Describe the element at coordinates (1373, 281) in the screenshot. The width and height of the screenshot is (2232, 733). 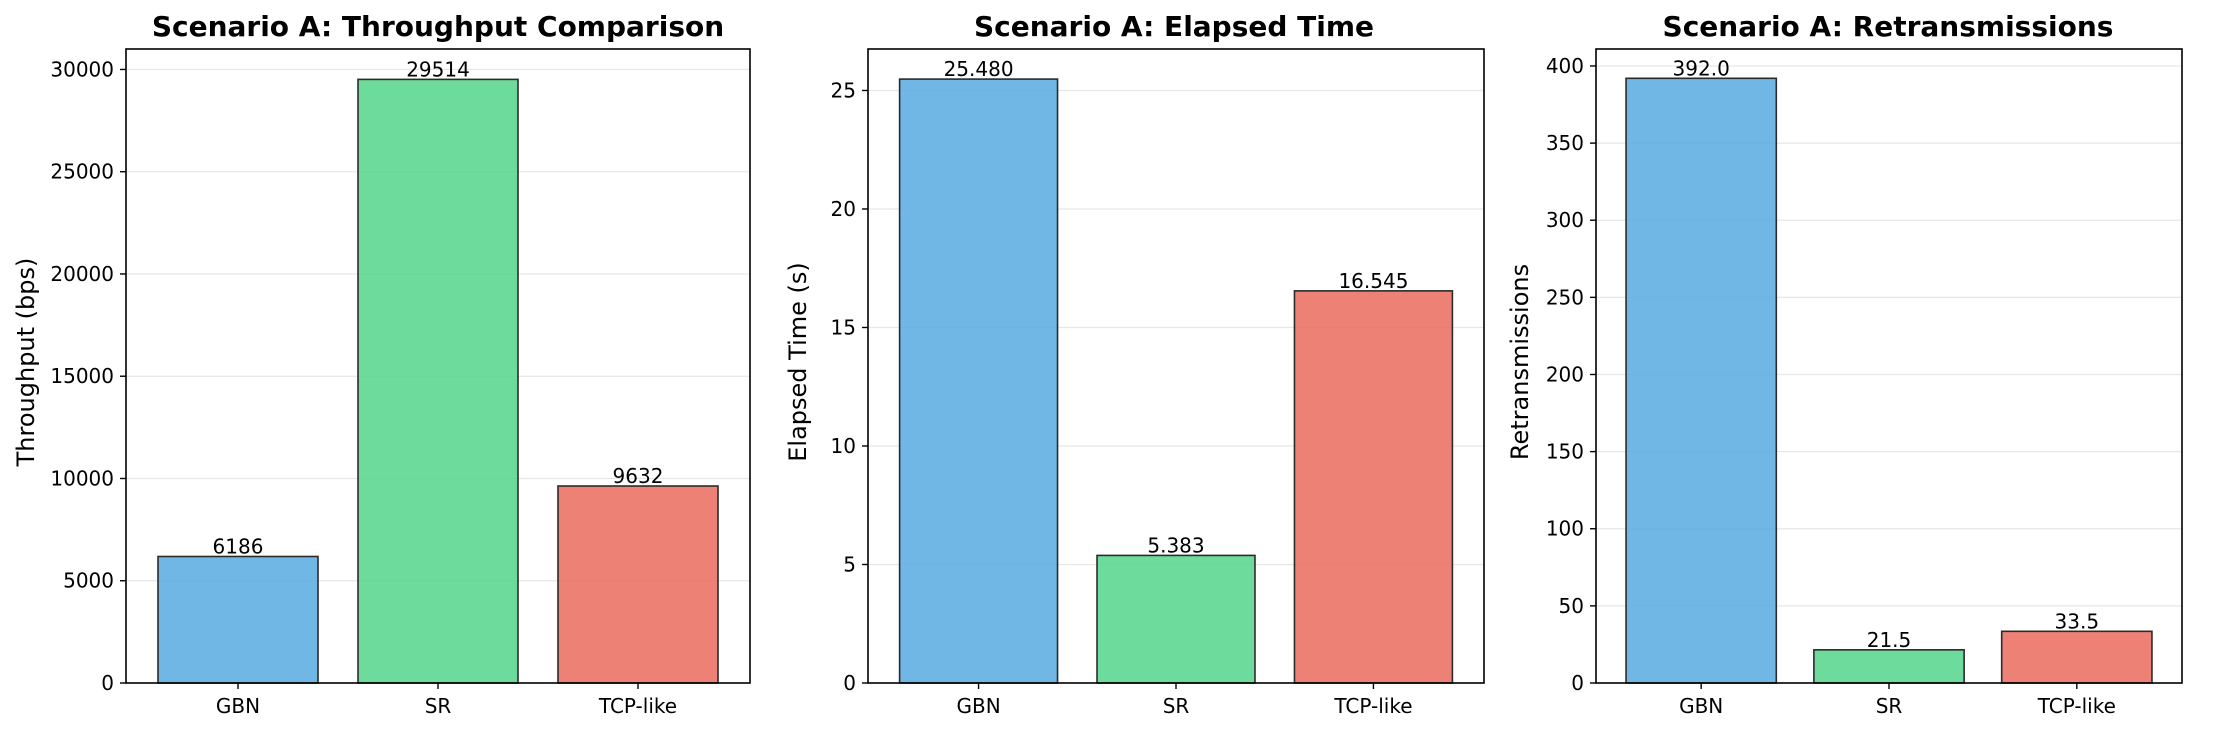
I see `data-label: 16.545` at that location.